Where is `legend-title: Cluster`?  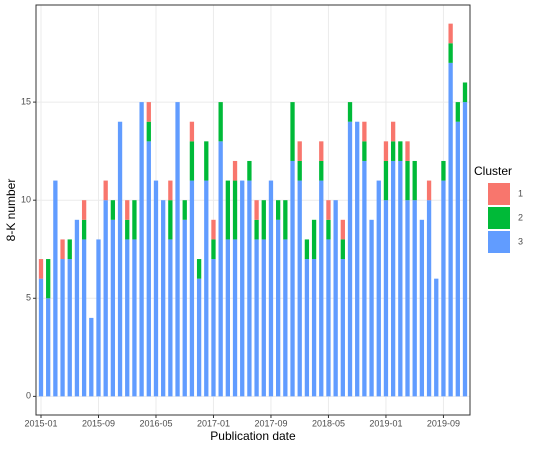 legend-title: Cluster is located at coordinates (493, 171).